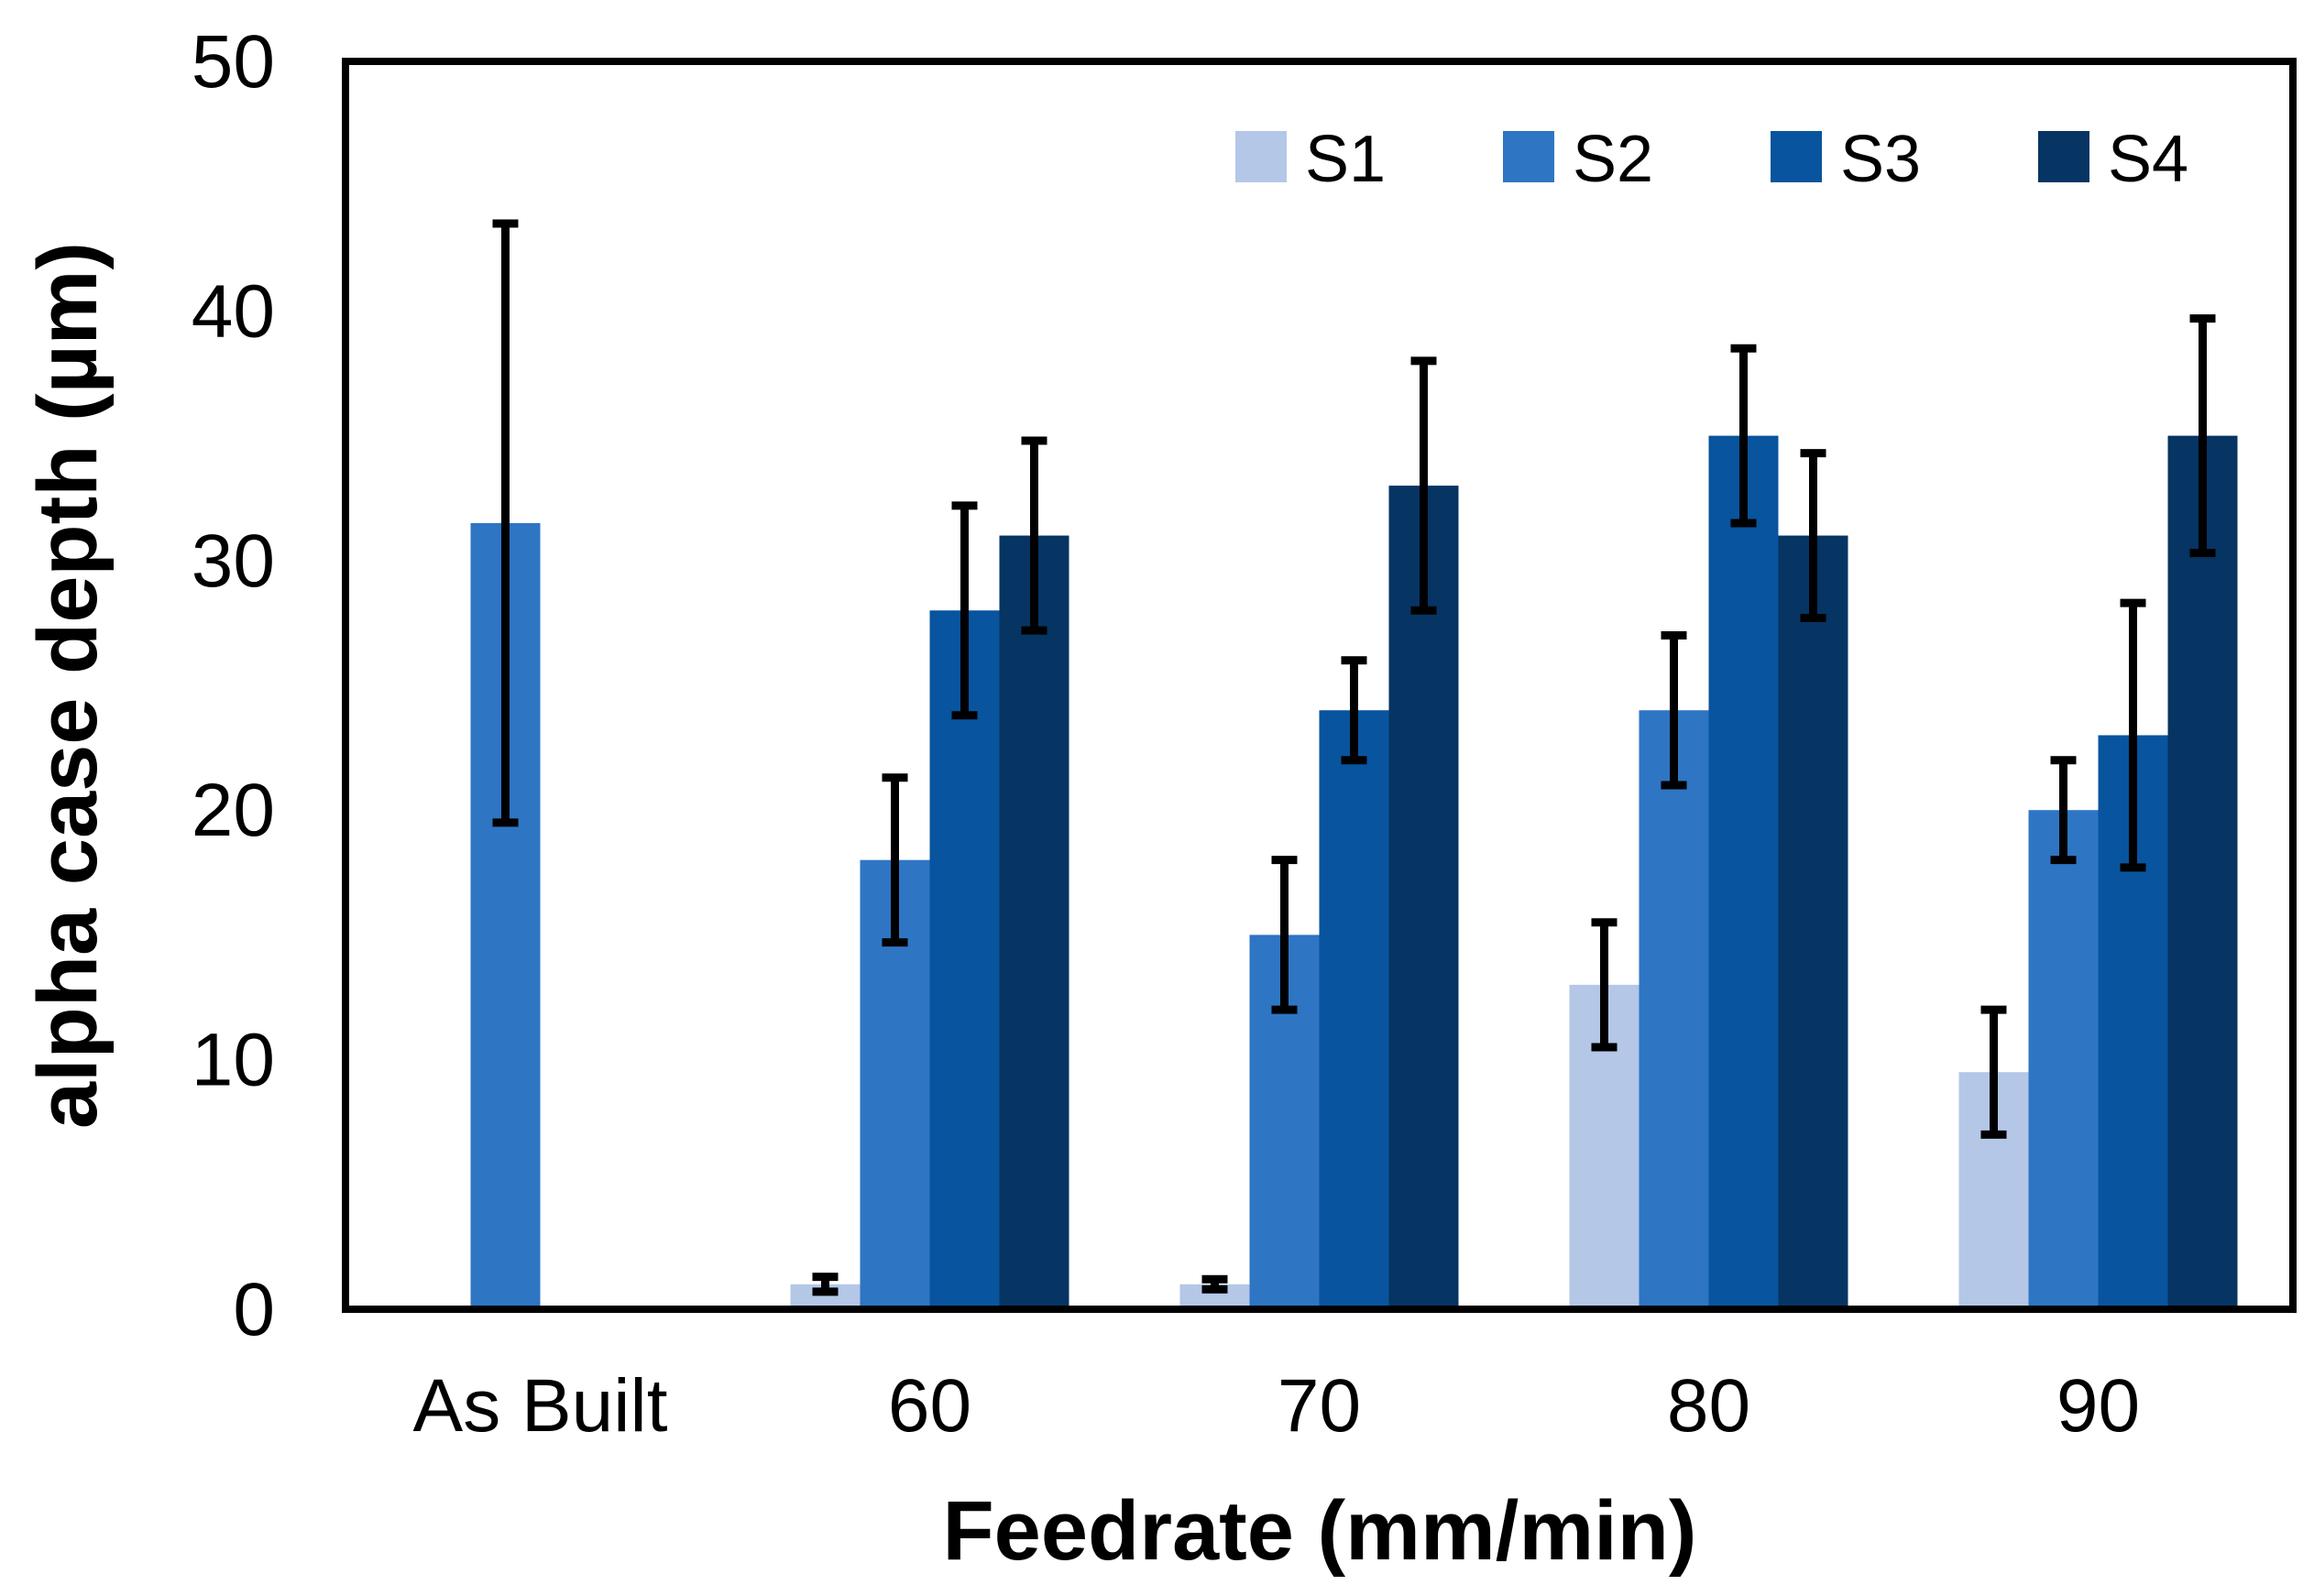 This screenshot has height=1596, width=2303. What do you see at coordinates (1319, 1531) in the screenshot?
I see `x-axis-title: Feedrate (mm/min)` at bounding box center [1319, 1531].